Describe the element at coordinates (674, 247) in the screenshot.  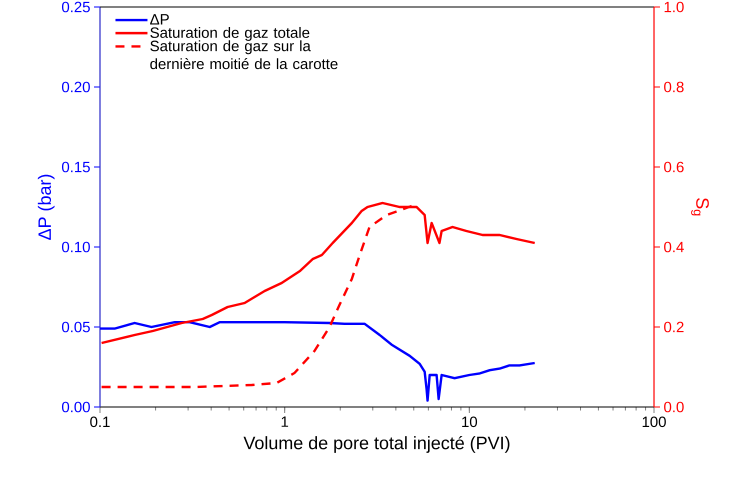
I see `y2-tick-label: 0.4` at that location.